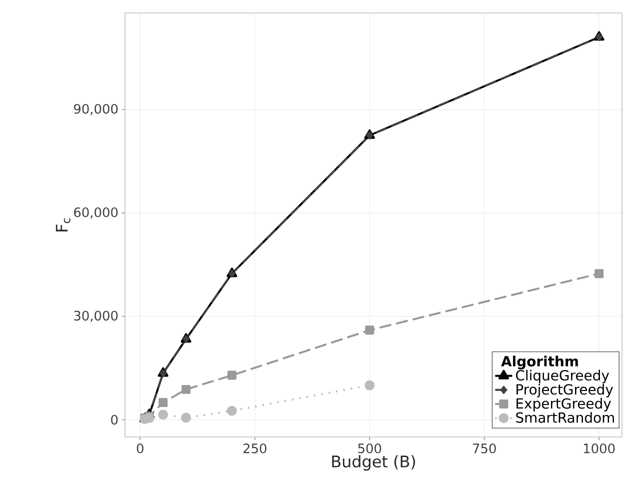 The height and width of the screenshot is (487, 625). I want to click on x-axis-title: Budget (B), so click(373, 463).